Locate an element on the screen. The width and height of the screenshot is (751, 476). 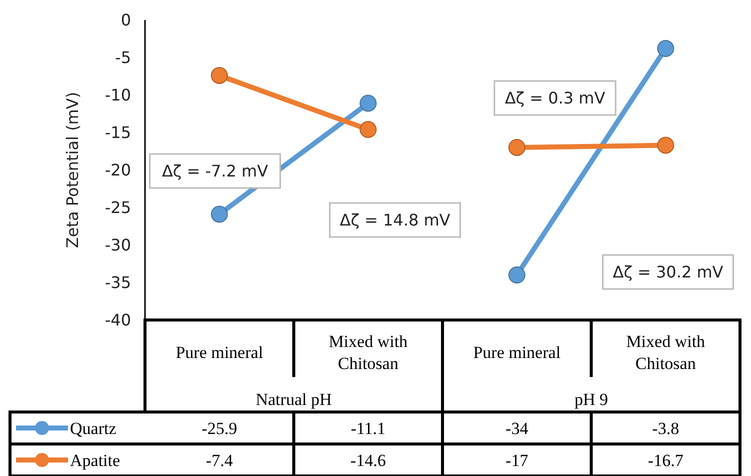
y-axis-title: Zeta Potential (mV) is located at coordinates (72, 170).